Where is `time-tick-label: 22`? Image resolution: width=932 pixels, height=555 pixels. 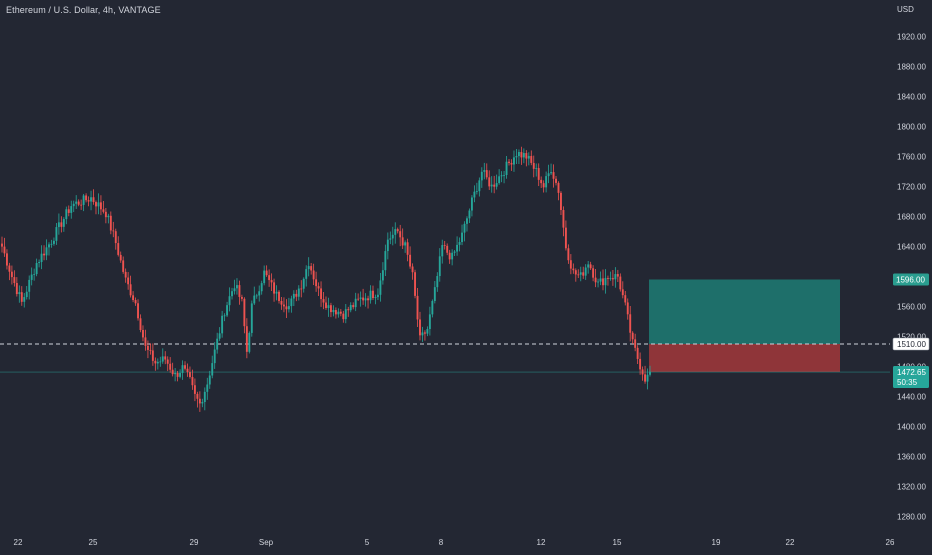
time-tick-label: 22 is located at coordinates (790, 542).